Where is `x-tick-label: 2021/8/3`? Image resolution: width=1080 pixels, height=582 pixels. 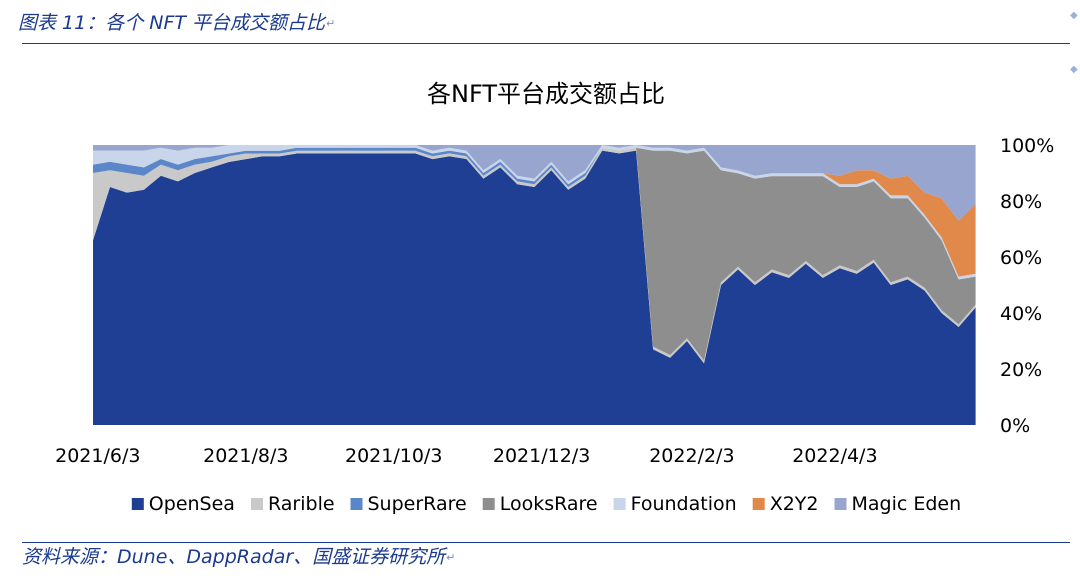 x-tick-label: 2021/8/3 is located at coordinates (245, 456).